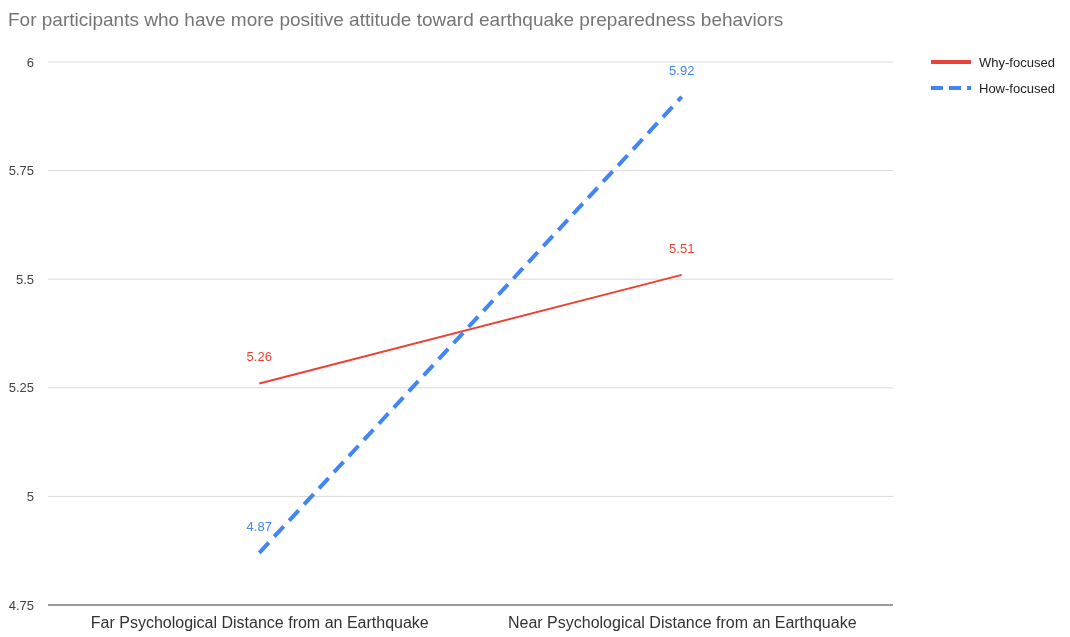 This screenshot has width=1070, height=637. I want to click on y-tick-label: 5.5, so click(24, 279).